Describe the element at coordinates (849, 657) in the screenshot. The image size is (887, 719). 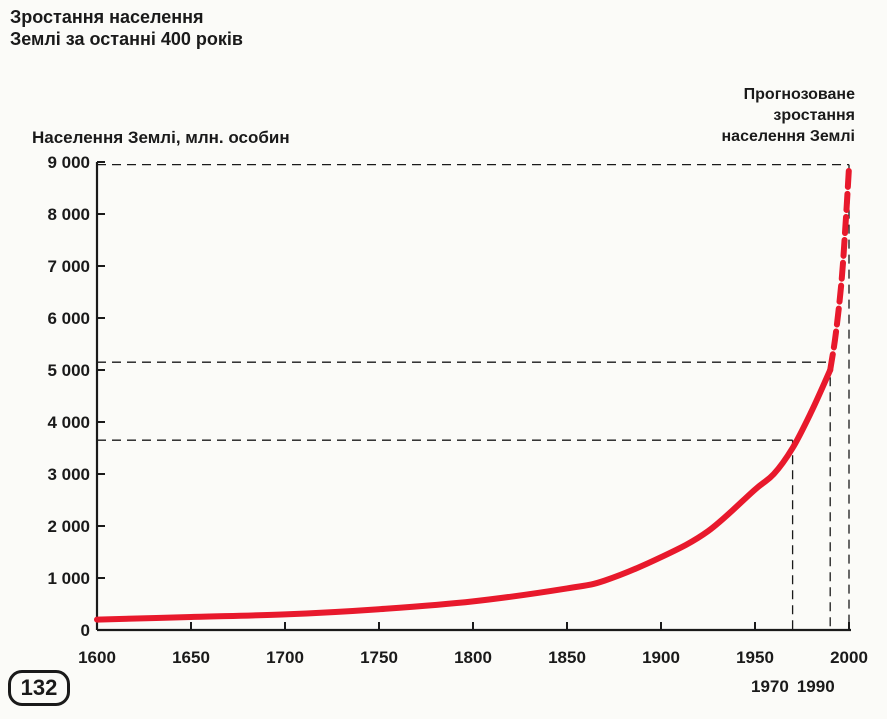
I see `x-tick-label: 2000` at that location.